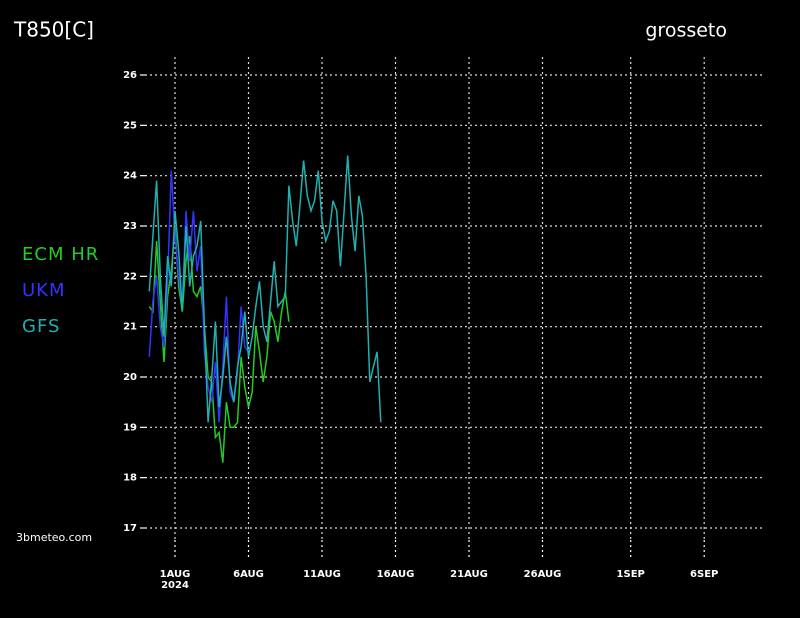  Describe the element at coordinates (322, 574) in the screenshot. I see `x-tick-label: 11AUG` at that location.